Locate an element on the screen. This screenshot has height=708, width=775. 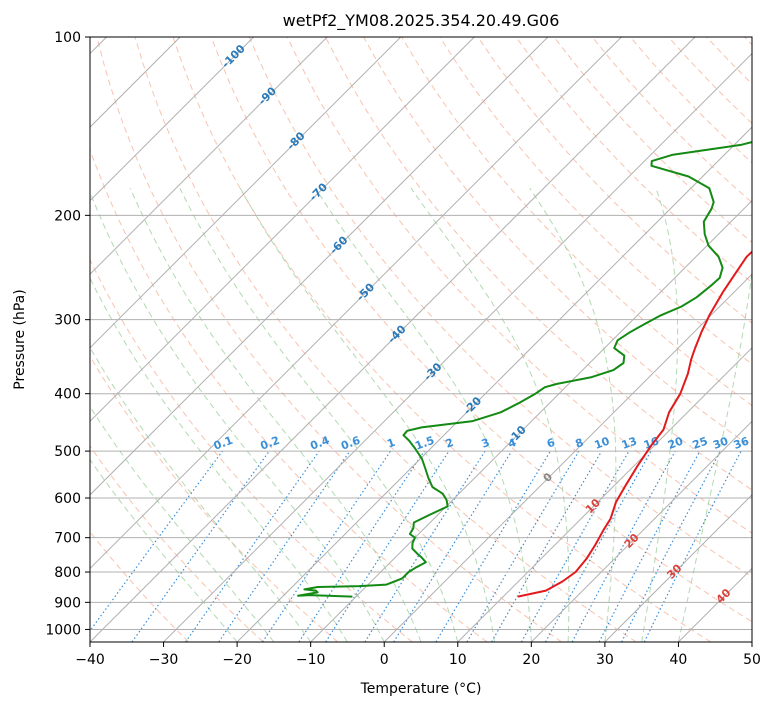
mixing-ratio-label: 36 is located at coordinates (741, 443).